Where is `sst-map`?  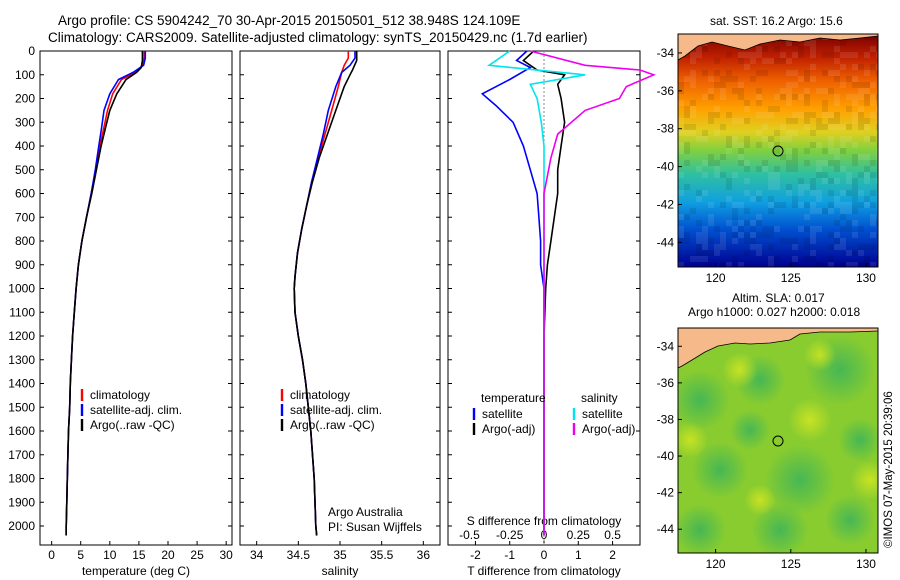
sst-map is located at coordinates (778, 150).